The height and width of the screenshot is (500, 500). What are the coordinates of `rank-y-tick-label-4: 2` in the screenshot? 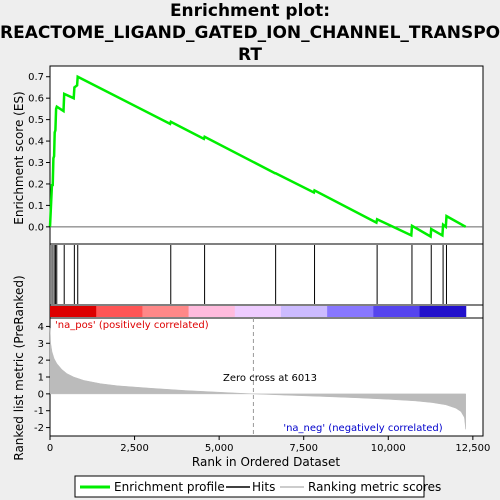 It's located at (41, 361).